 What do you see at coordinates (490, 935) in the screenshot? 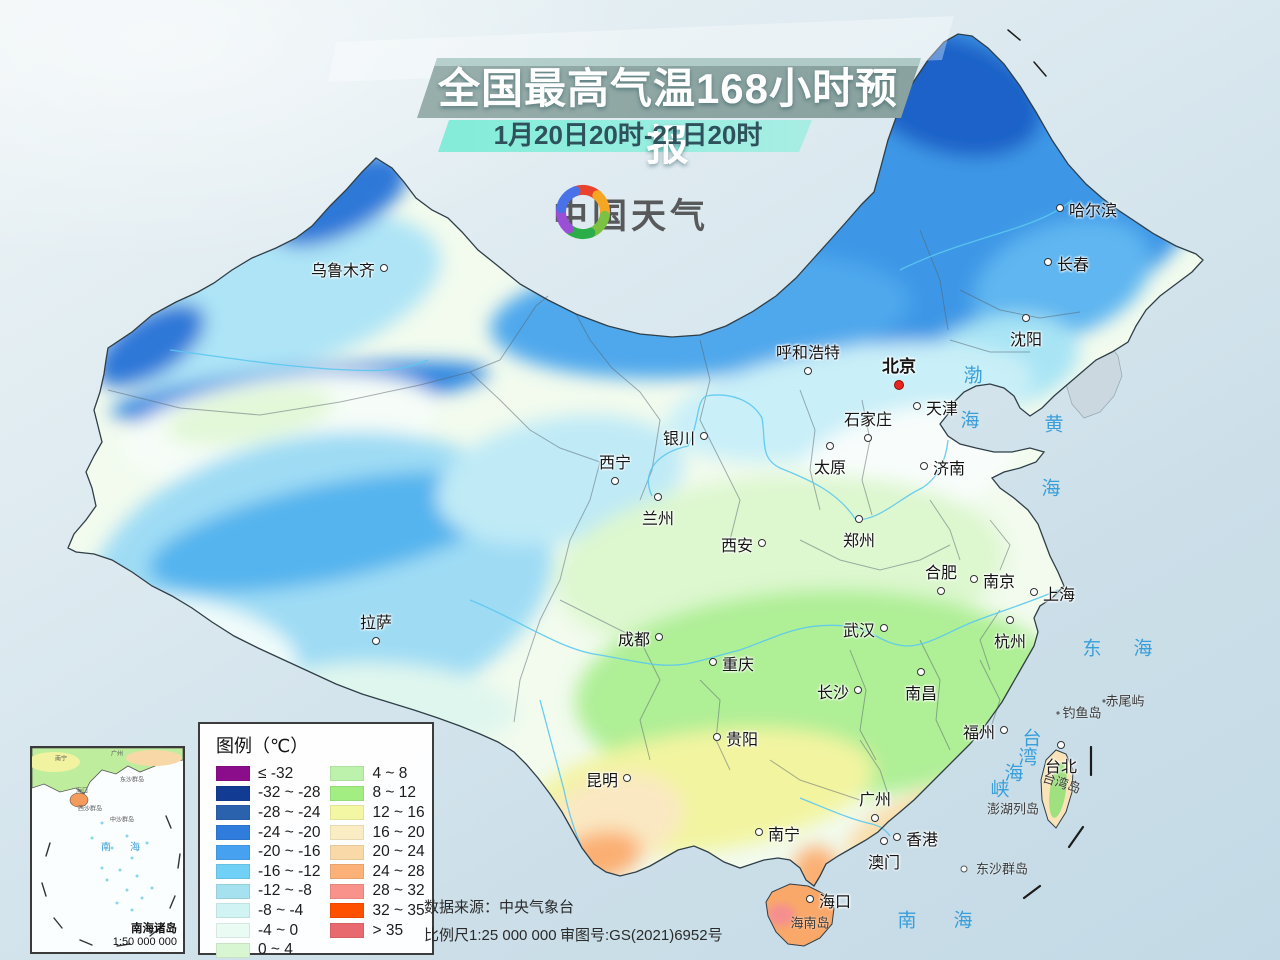
I see `map-scale: 比例尺1:25 000 000` at bounding box center [490, 935].